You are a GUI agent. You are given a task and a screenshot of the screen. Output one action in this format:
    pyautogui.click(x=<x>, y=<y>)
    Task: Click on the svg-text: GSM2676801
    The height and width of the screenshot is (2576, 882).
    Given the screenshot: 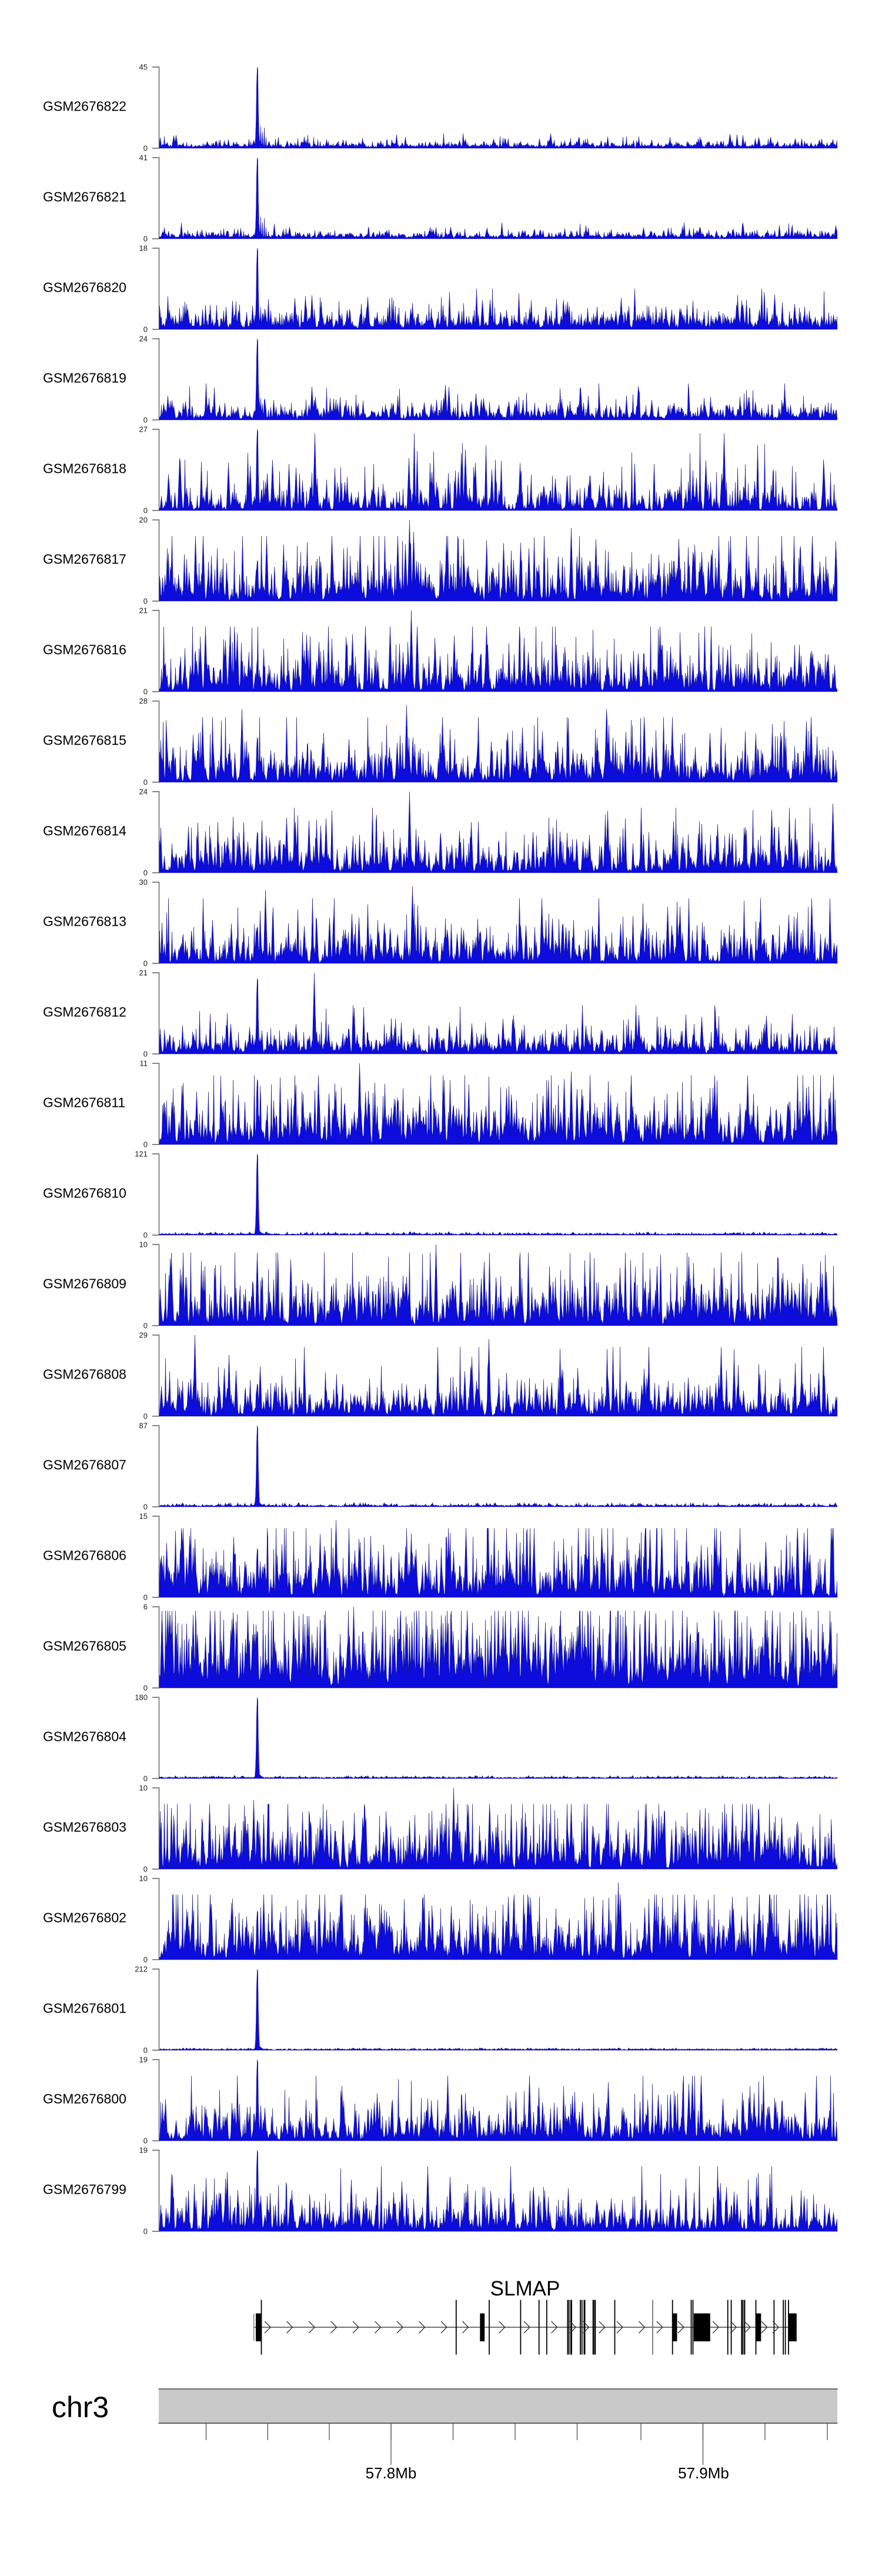 What is the action you would take?
    pyautogui.click(x=84, y=2008)
    